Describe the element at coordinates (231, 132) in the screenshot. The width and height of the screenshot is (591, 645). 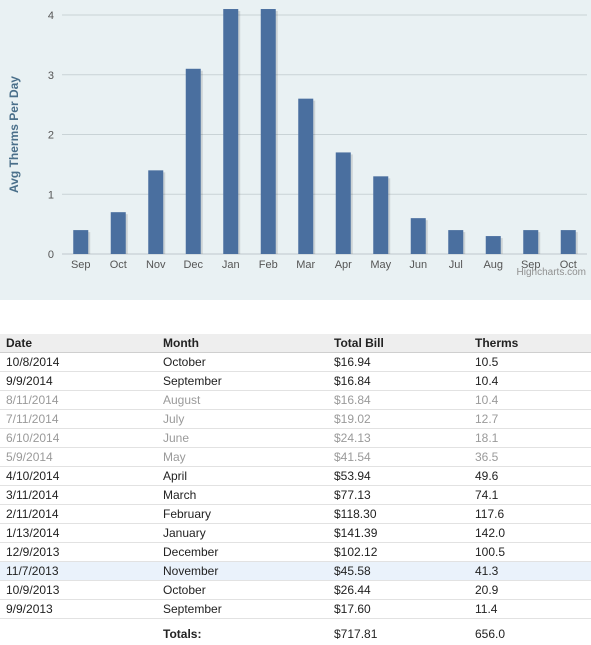
I see `bar-jan` at that location.